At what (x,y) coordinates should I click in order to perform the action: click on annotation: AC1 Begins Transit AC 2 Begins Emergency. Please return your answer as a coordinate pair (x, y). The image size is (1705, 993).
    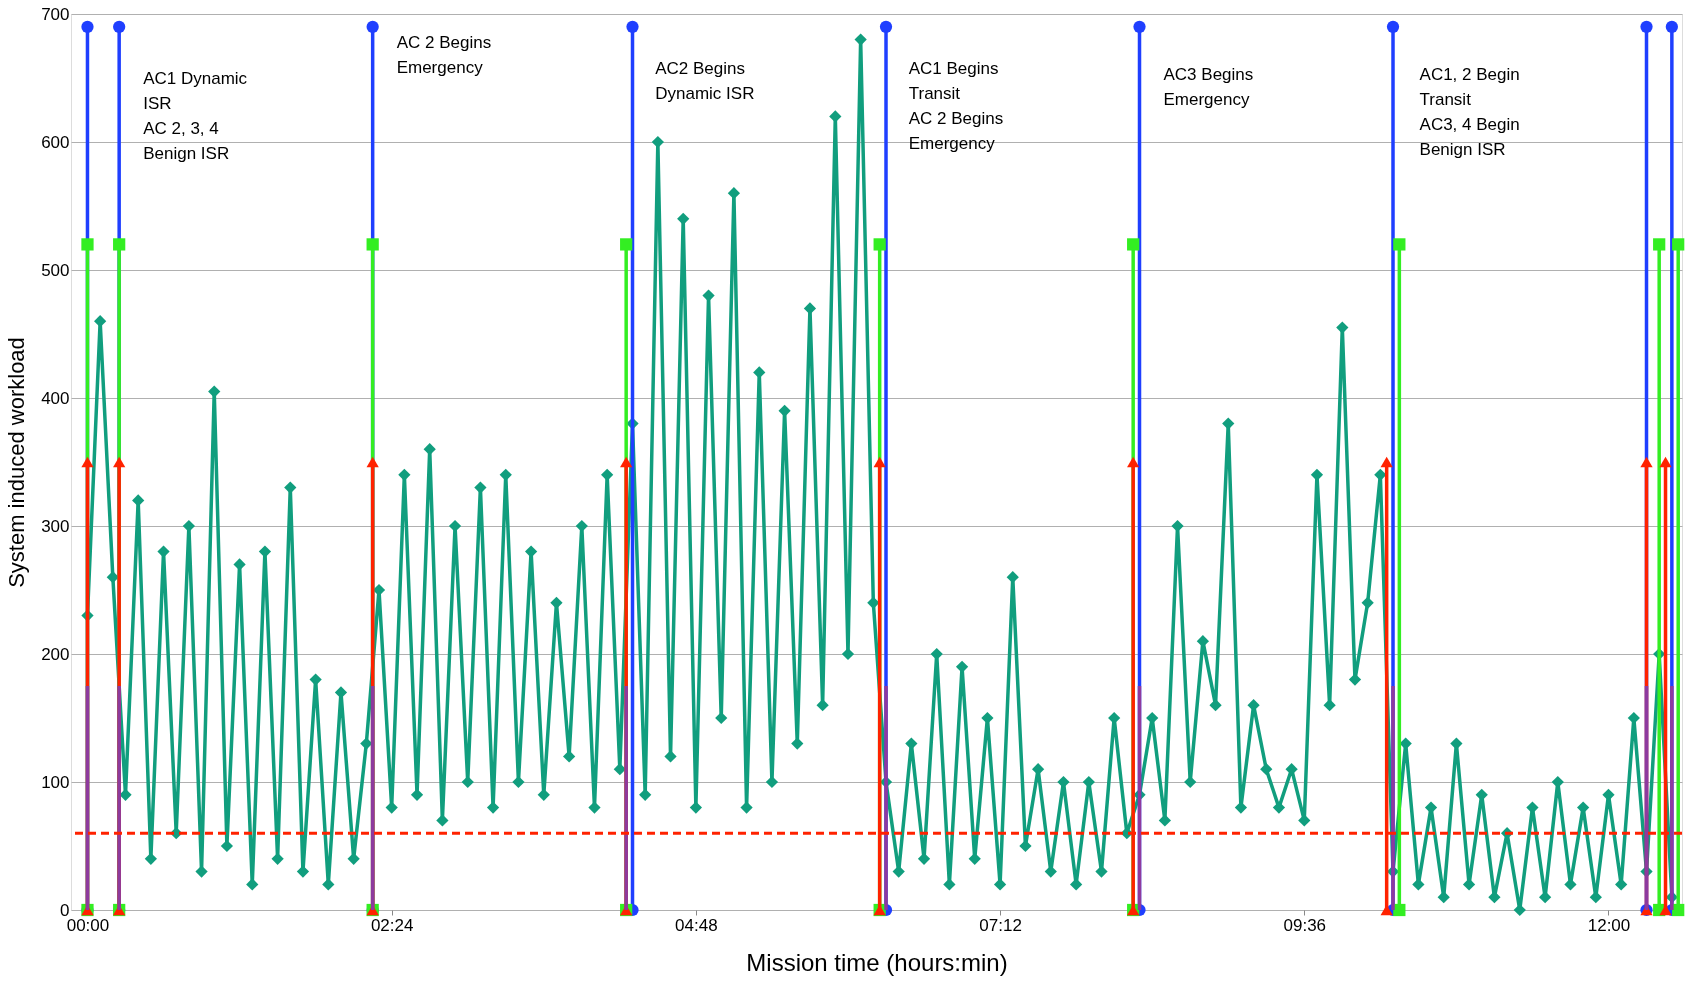
    Looking at the image, I should click on (956, 105).